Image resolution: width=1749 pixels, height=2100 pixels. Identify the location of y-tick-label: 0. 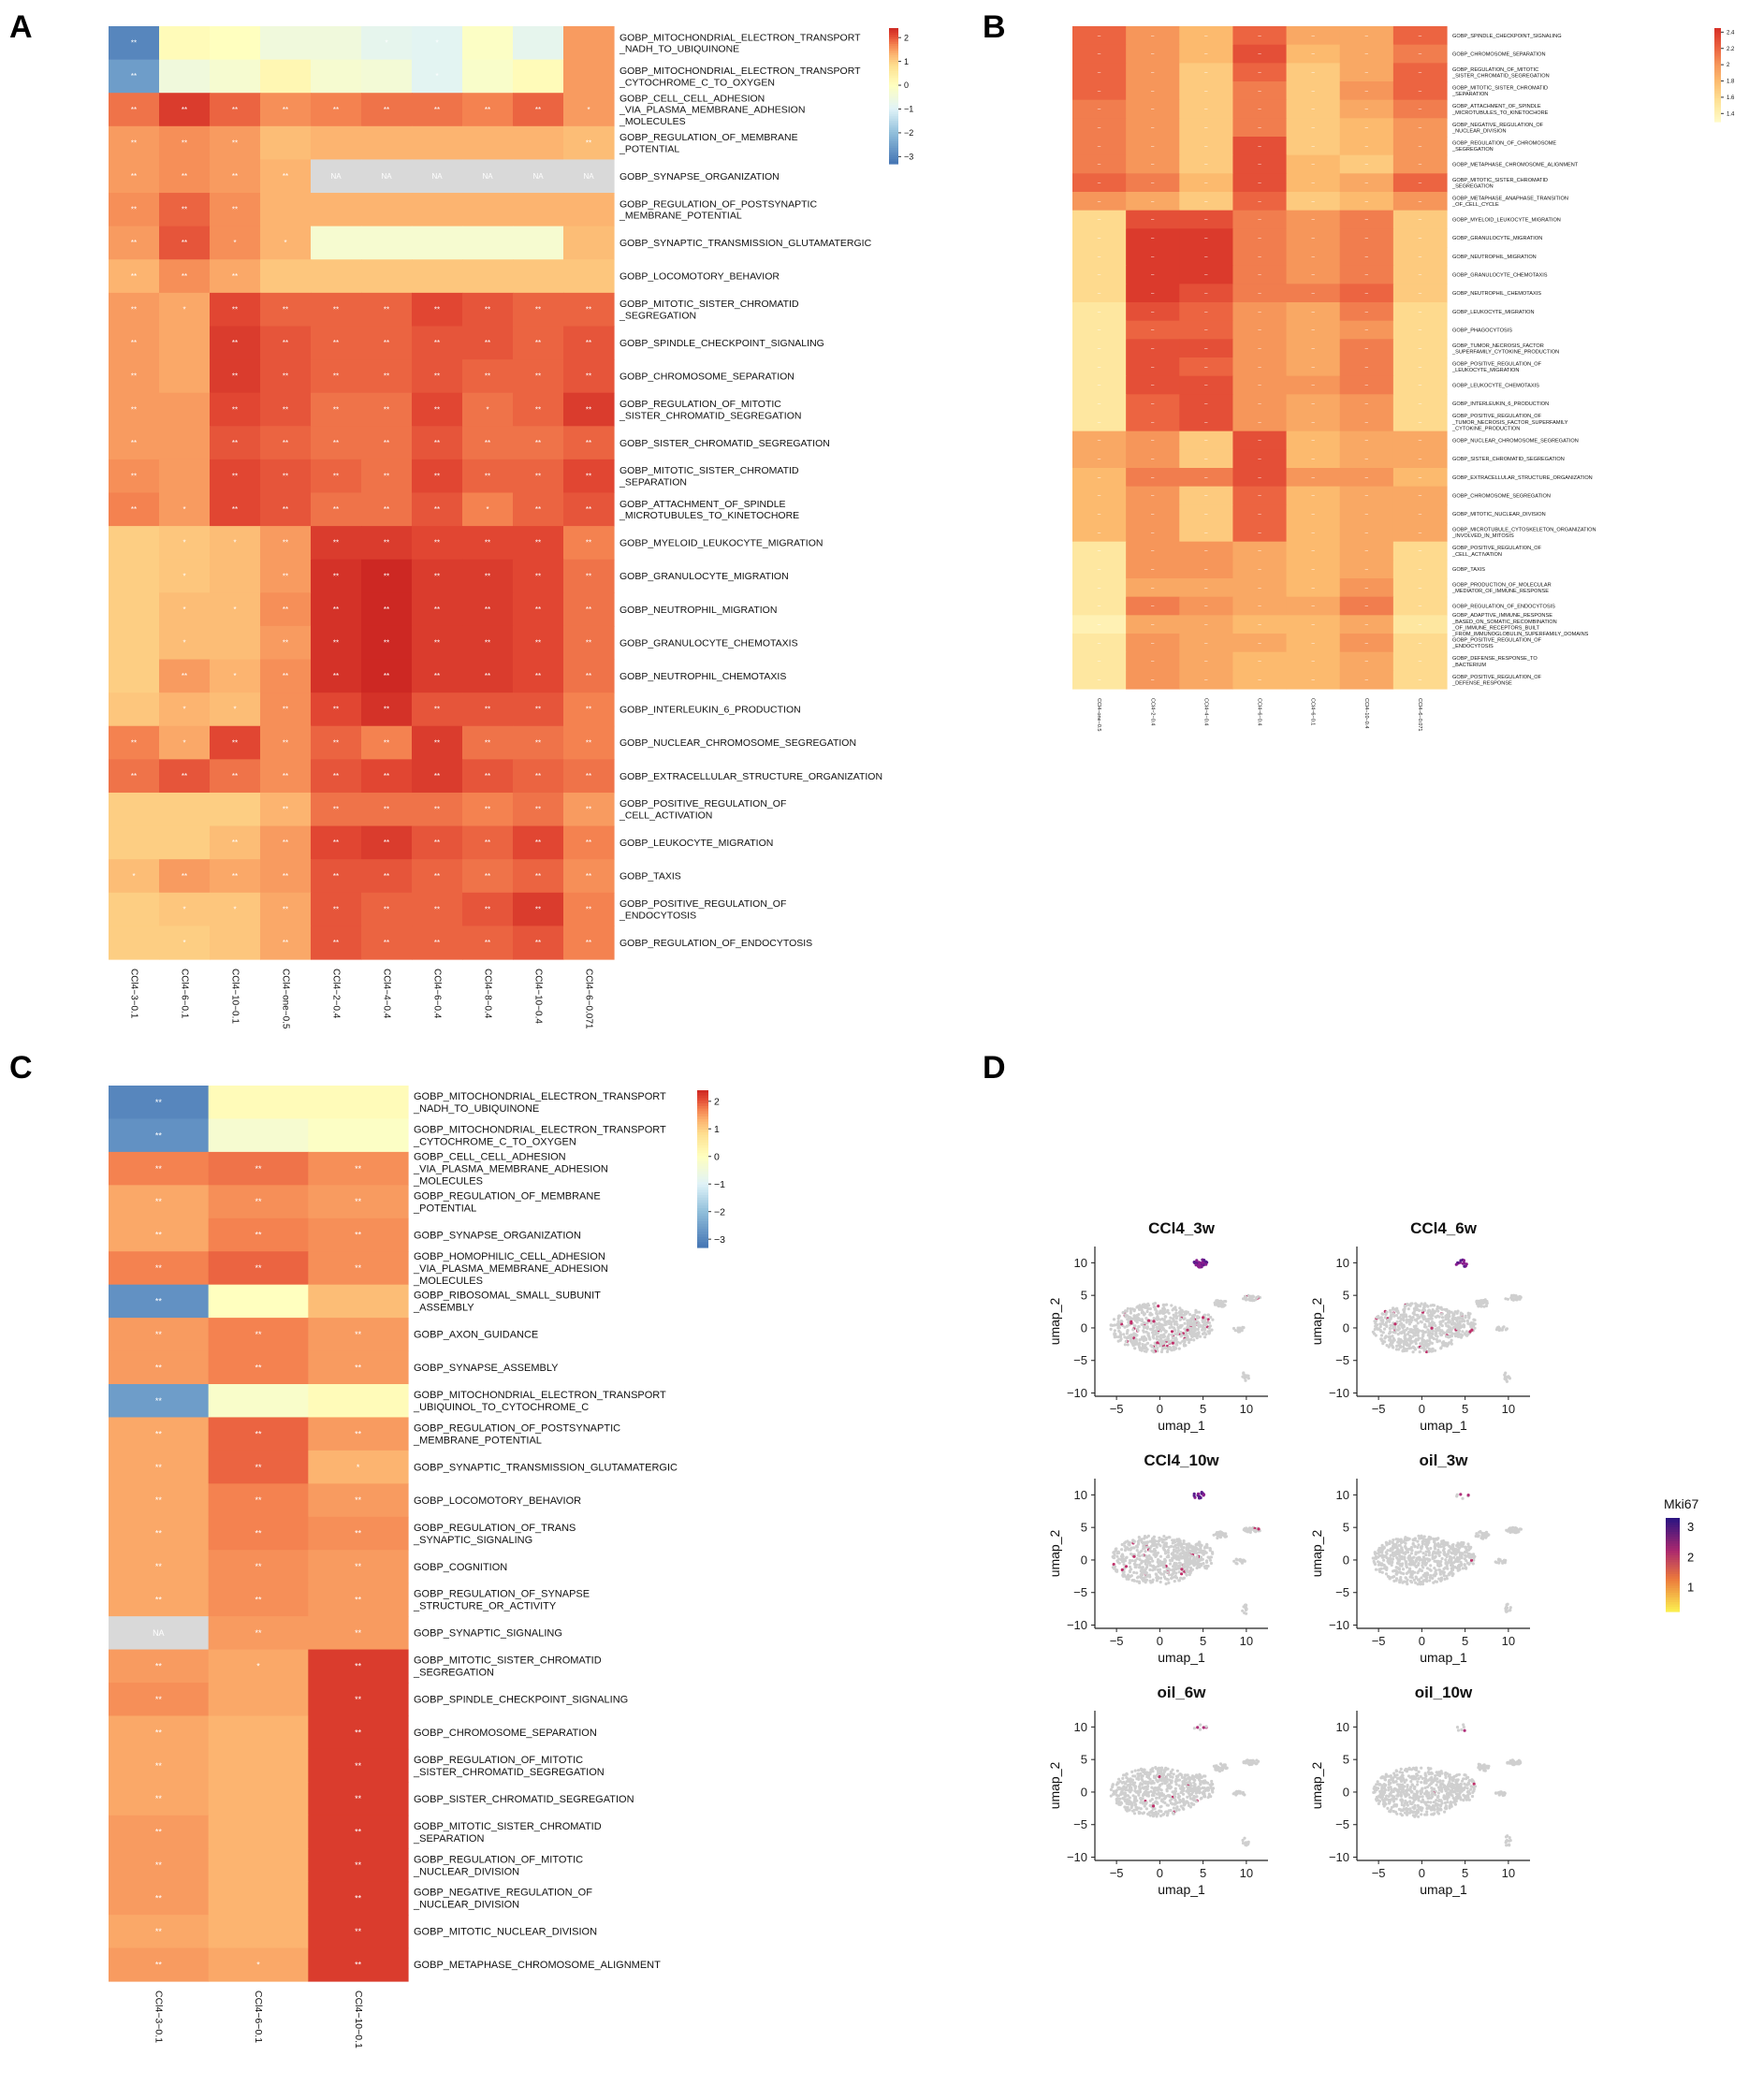
(1346, 1327).